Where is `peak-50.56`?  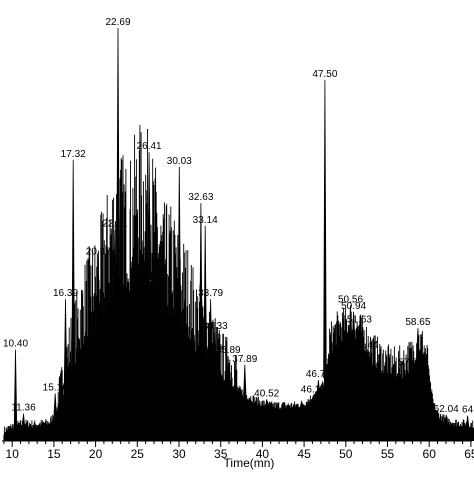
peak-50.56 is located at coordinates (350, 323).